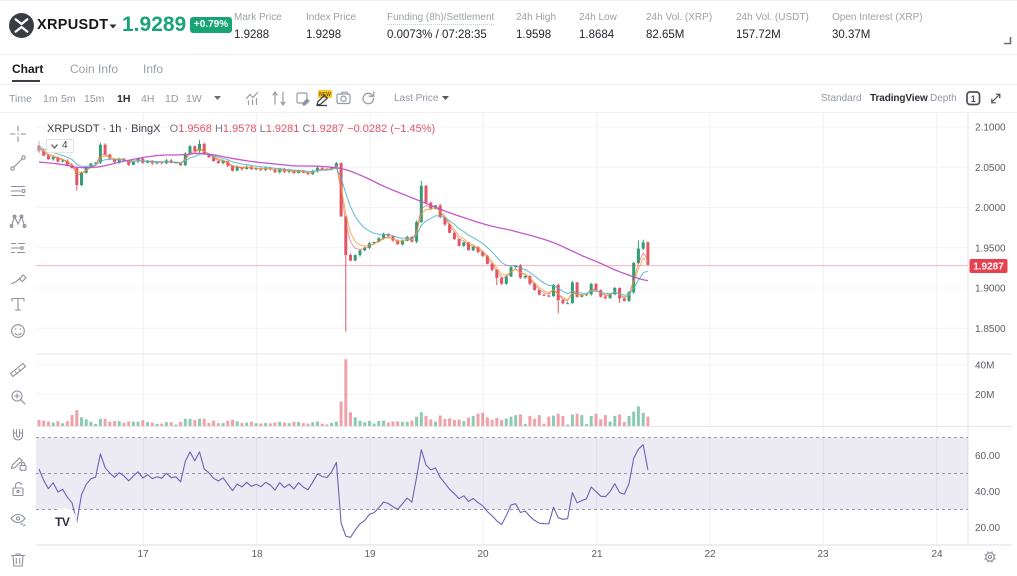 The width and height of the screenshot is (1017, 576). I want to click on svg-text: 23, so click(823, 554).